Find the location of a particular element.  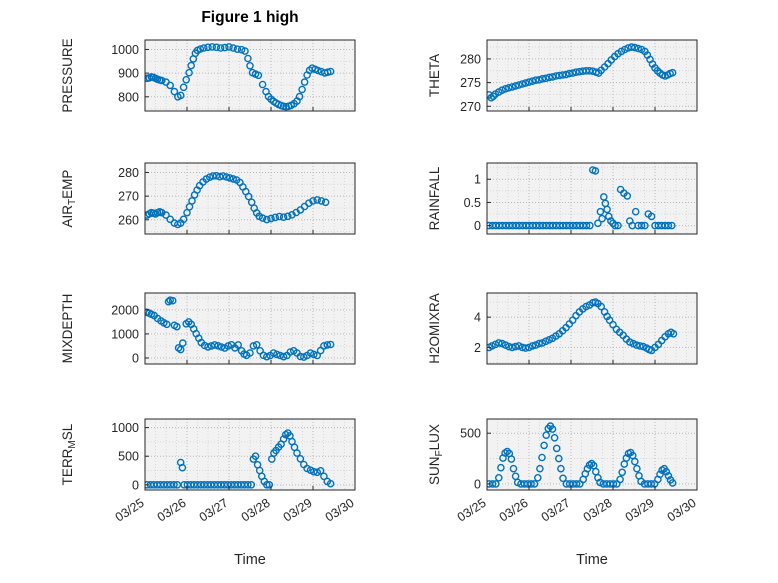

y-tick-label: 2 is located at coordinates (477, 348).